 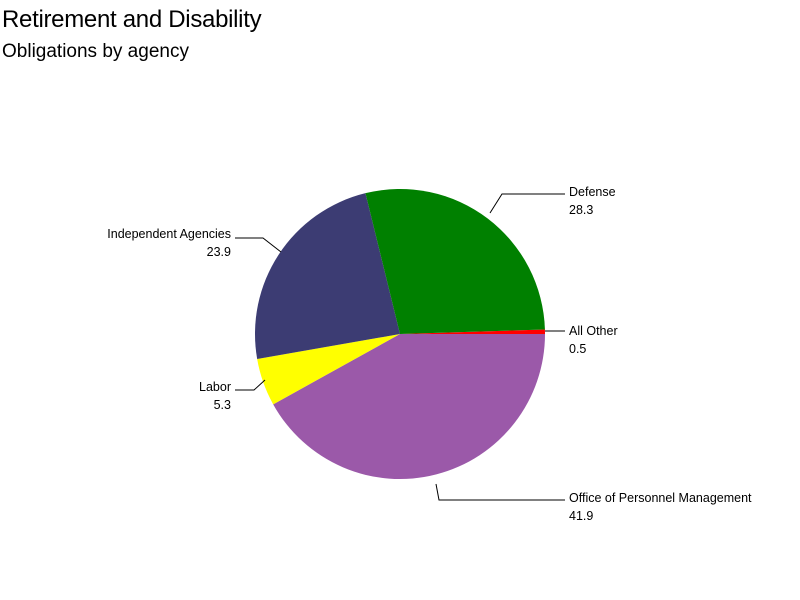 I want to click on pie-slice-independent-agencies, so click(x=327, y=276).